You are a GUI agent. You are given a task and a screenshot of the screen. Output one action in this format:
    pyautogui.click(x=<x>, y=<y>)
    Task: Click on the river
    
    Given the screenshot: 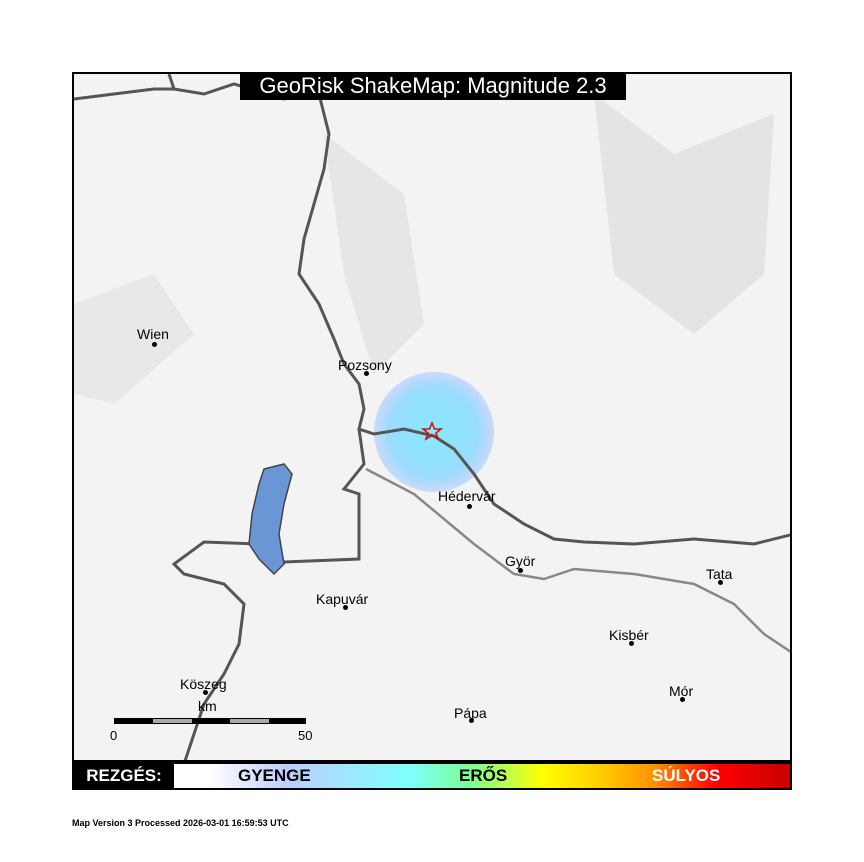 What is the action you would take?
    pyautogui.click(x=577, y=560)
    